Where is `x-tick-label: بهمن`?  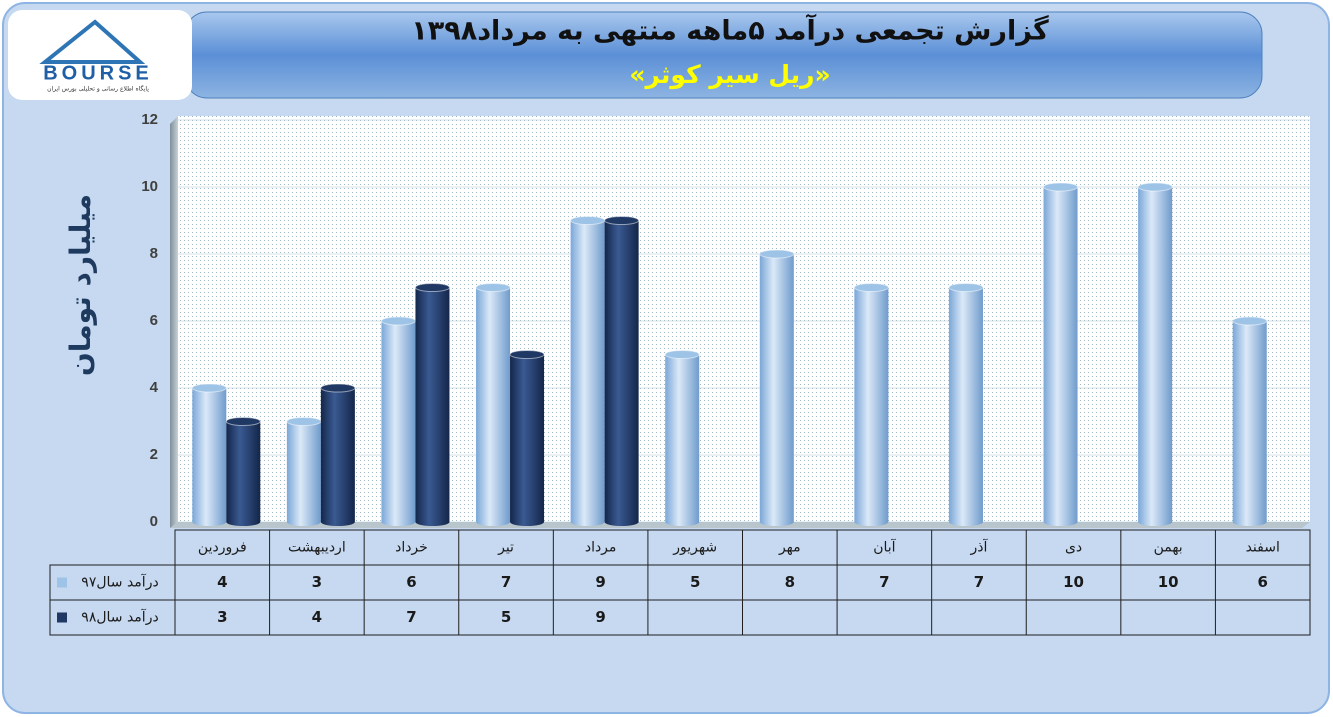 x-tick-label: بهمن is located at coordinates (1168, 548).